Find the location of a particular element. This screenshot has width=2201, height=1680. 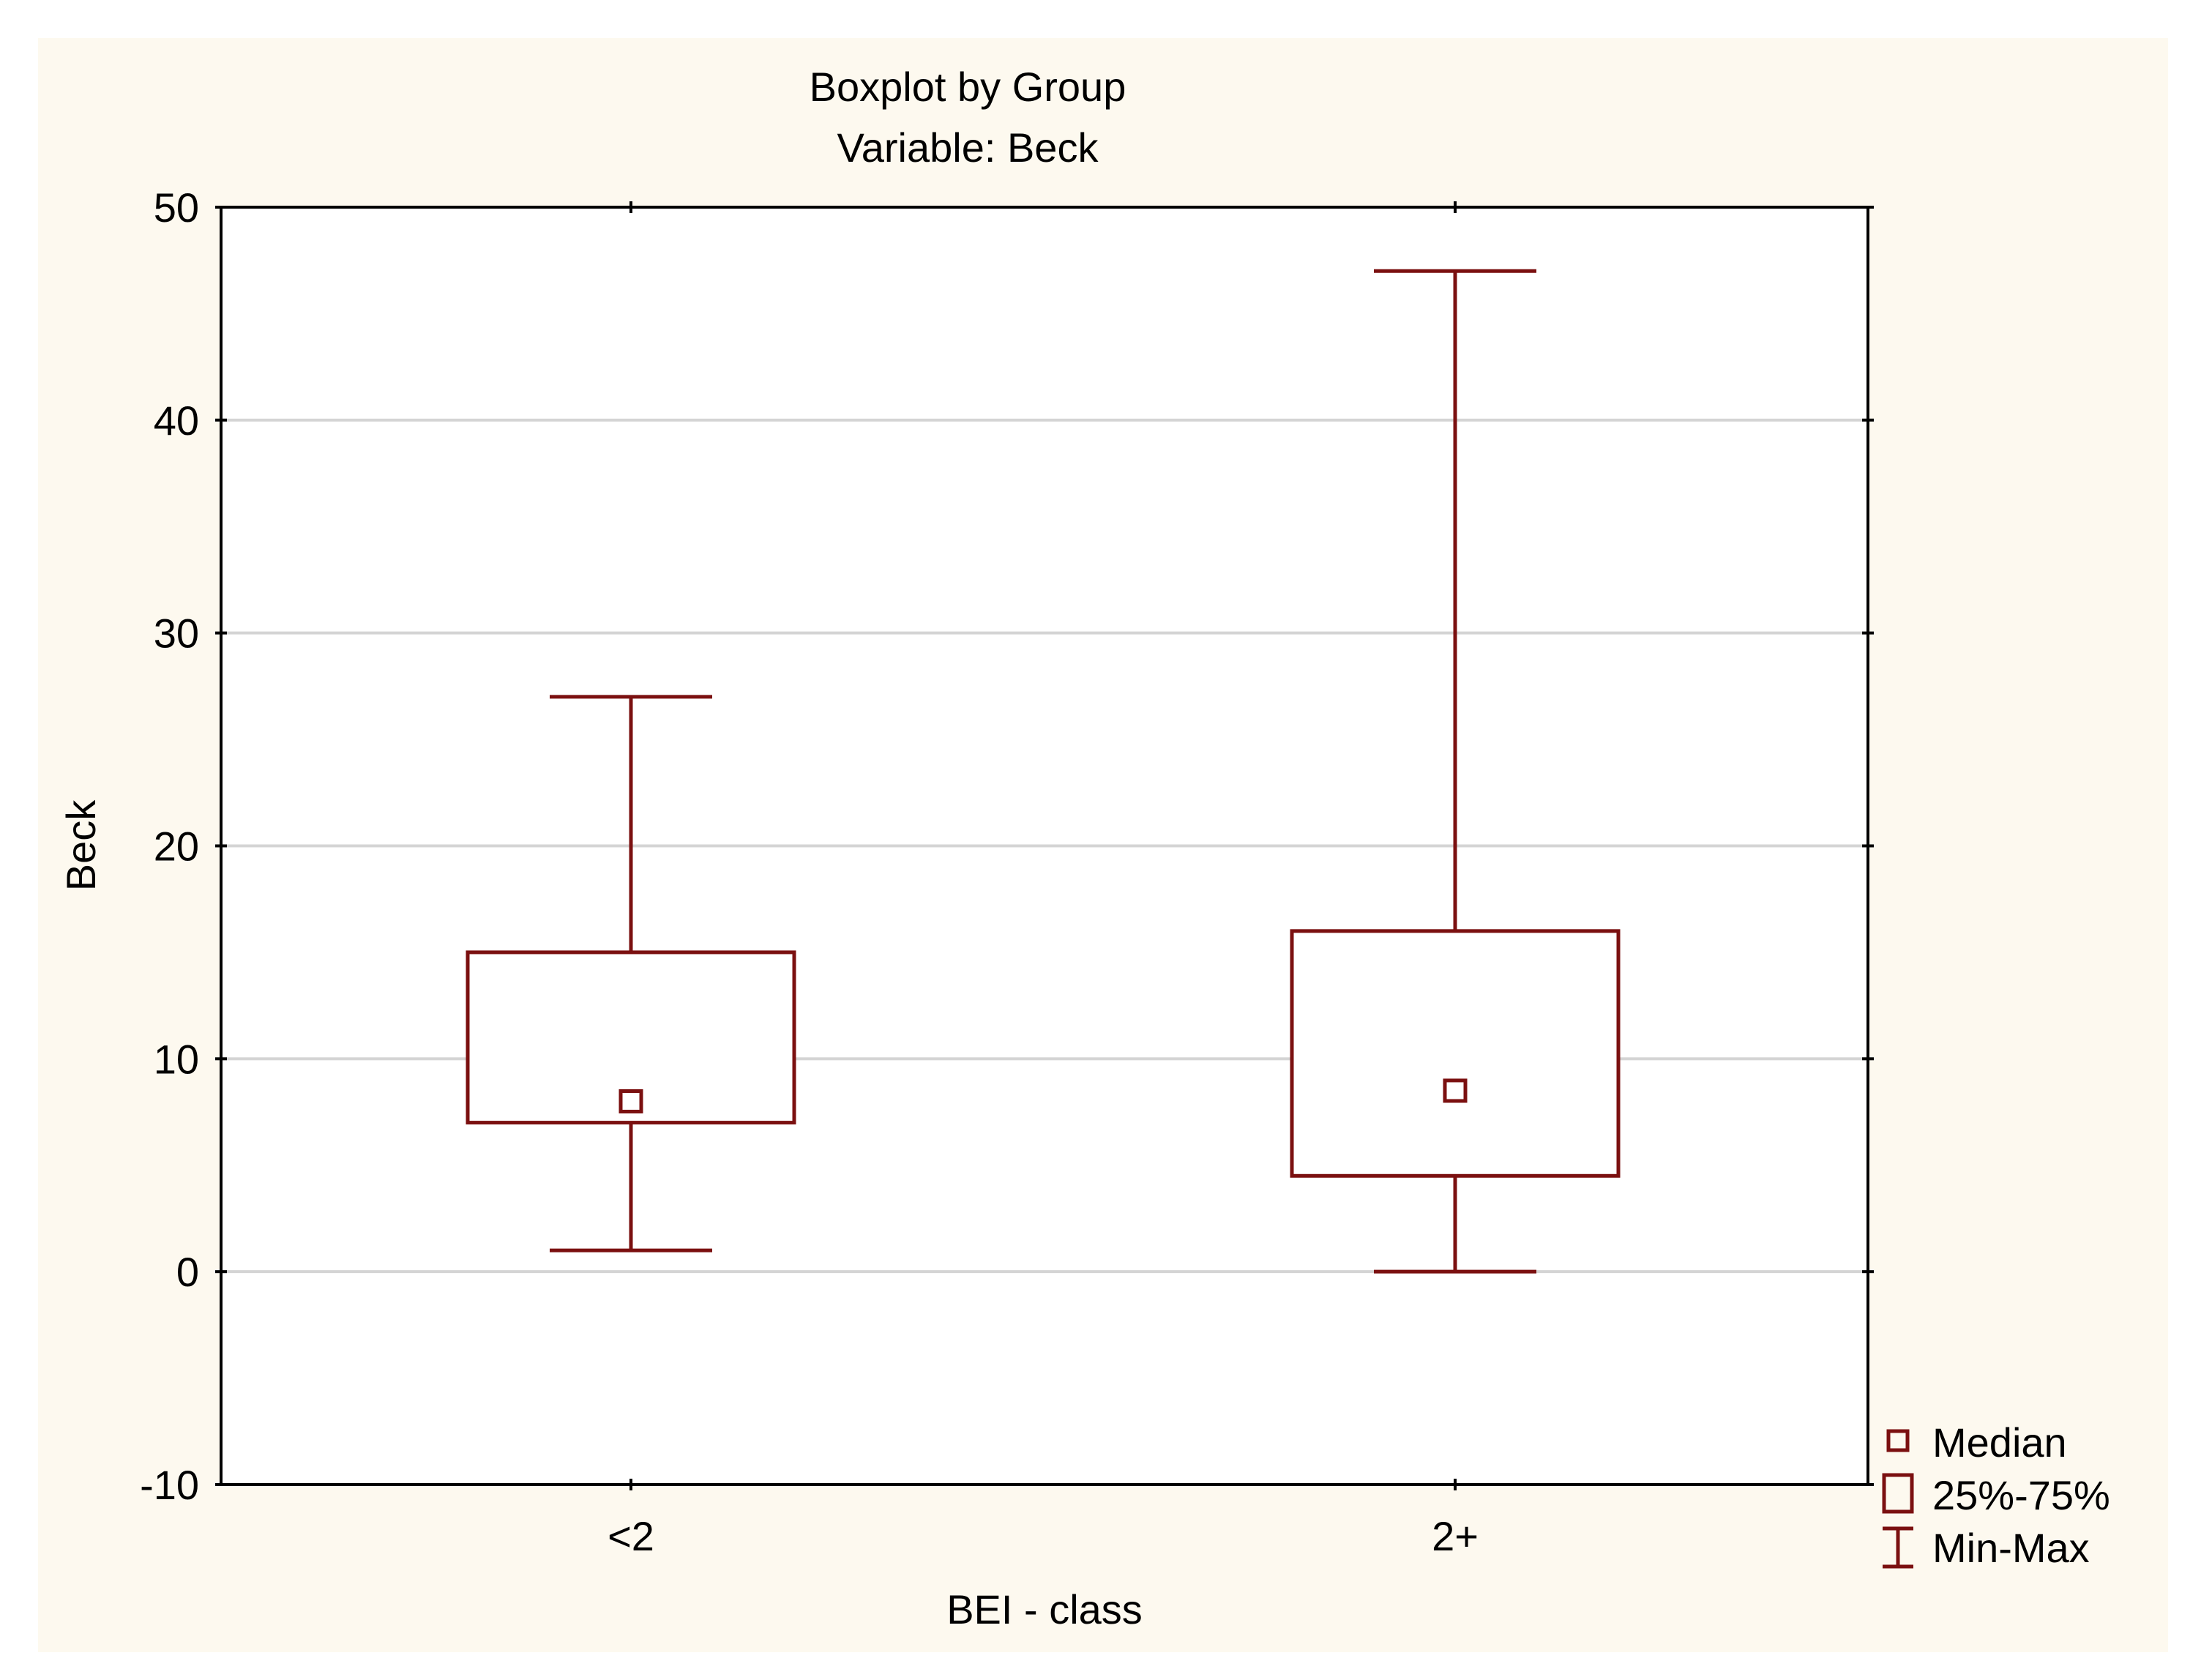

y-tick-label: 0 is located at coordinates (187, 1272).